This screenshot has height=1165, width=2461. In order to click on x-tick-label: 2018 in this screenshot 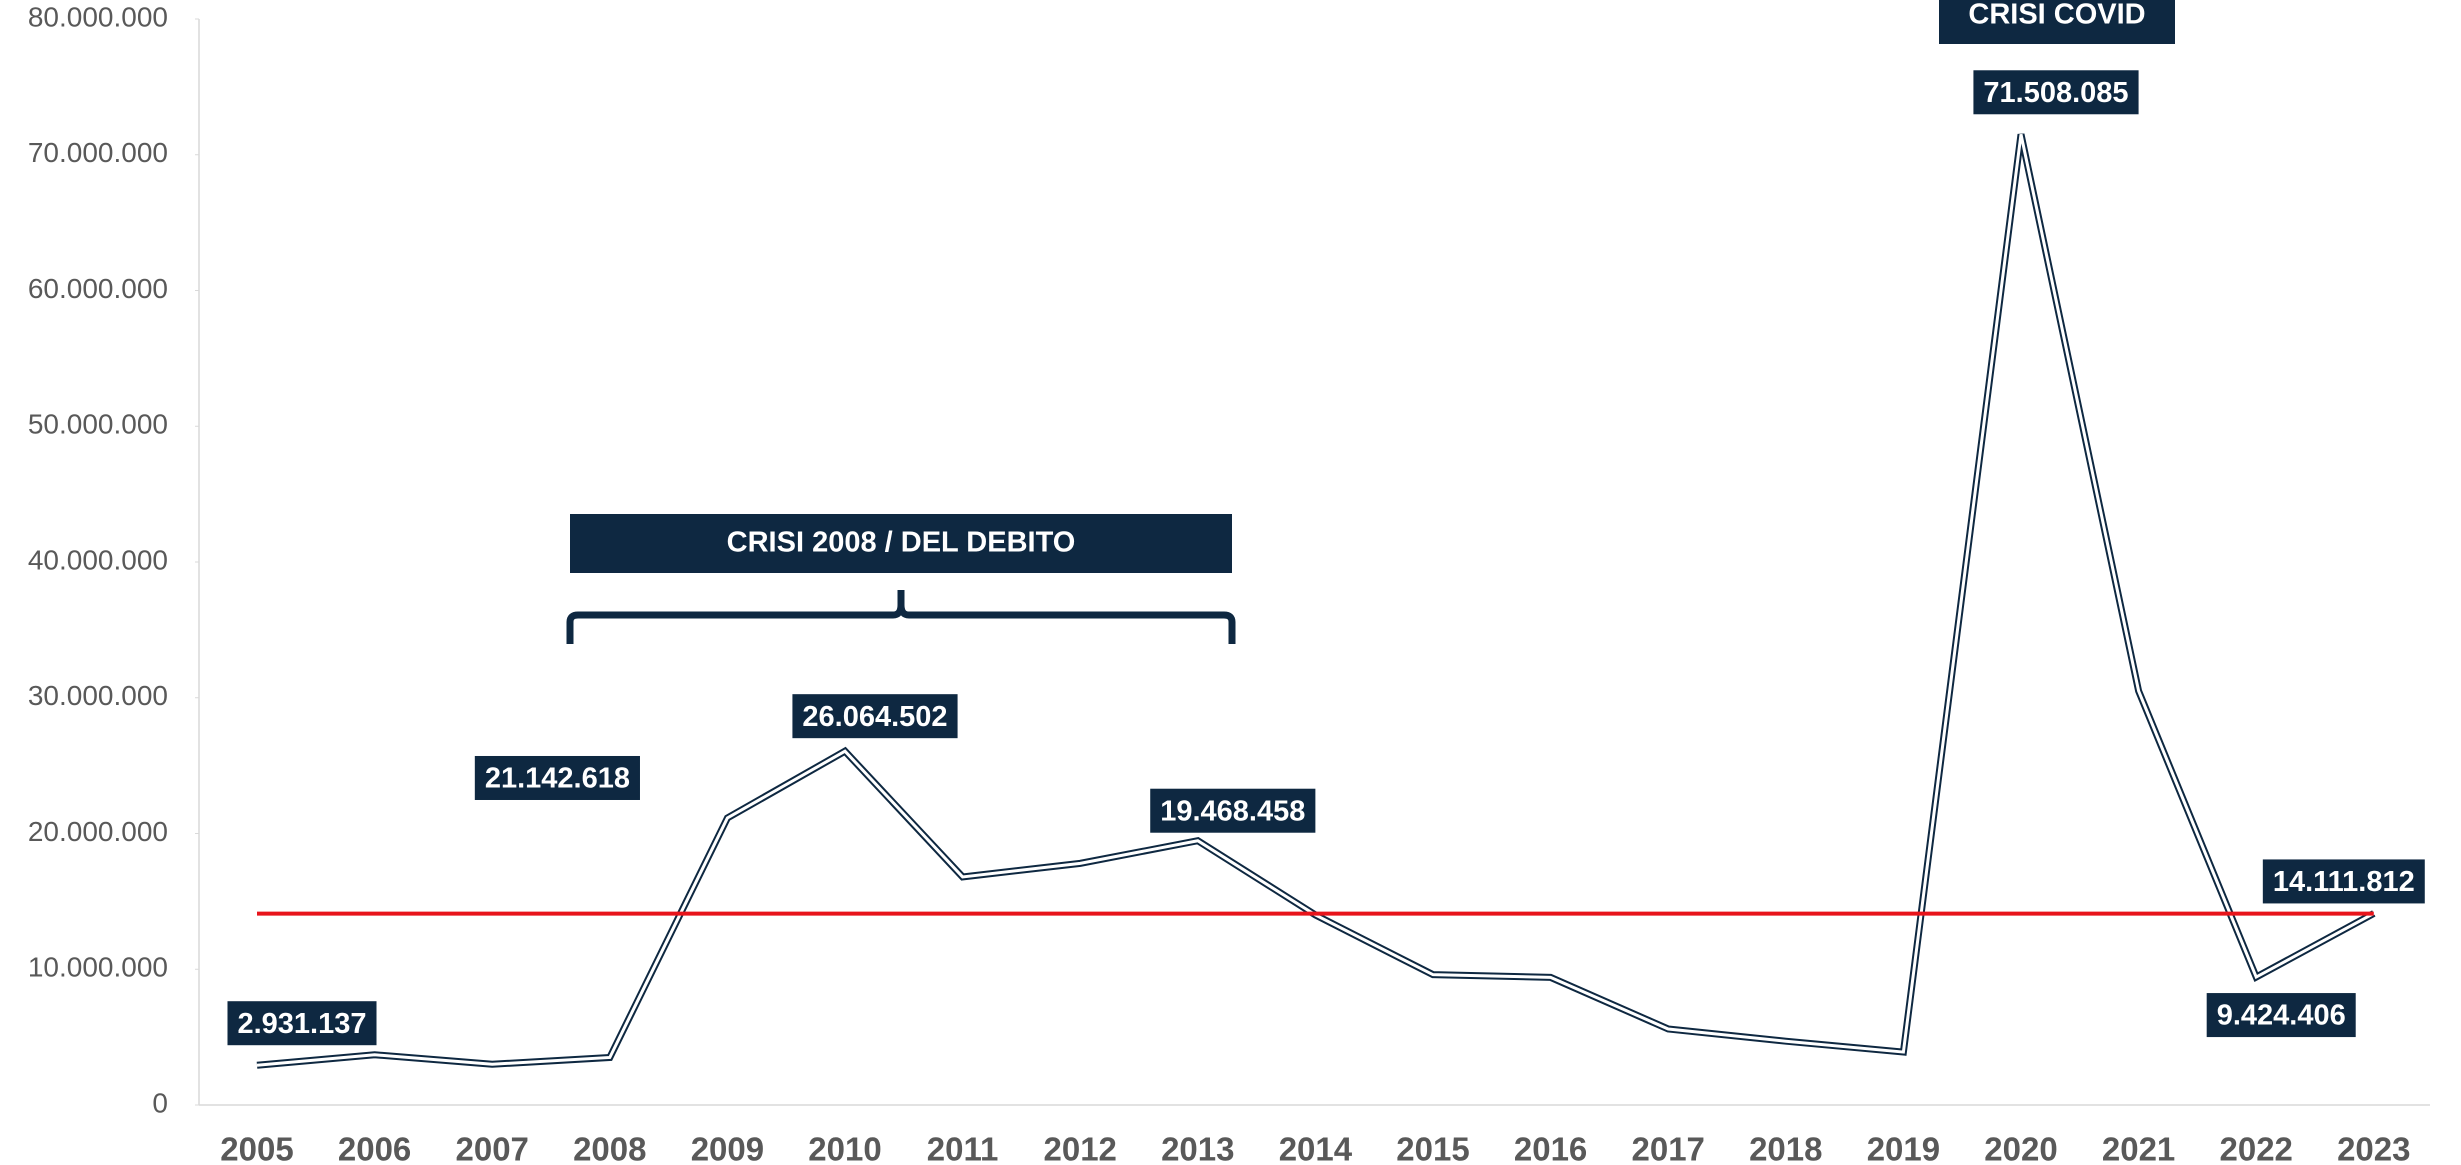, I will do `click(1785, 1148)`.